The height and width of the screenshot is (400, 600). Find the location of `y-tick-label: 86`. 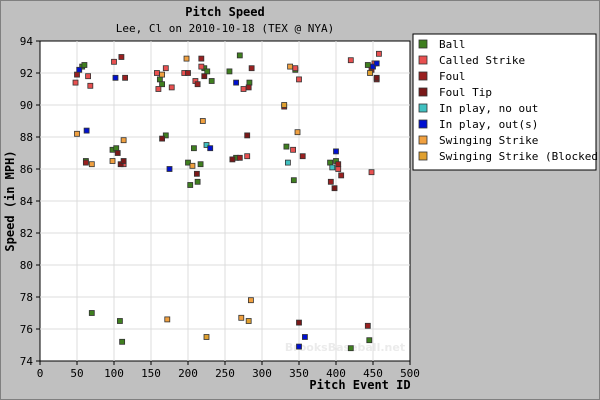

y-tick-label: 86 is located at coordinates (26, 169).